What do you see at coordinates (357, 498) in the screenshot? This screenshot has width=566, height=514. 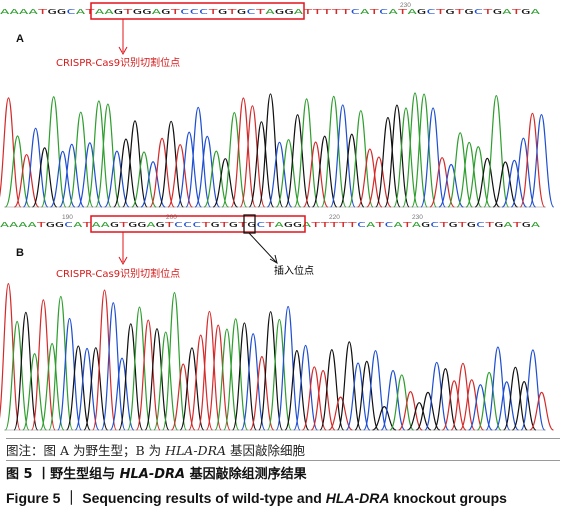 I see `en-title-gene: HLA-DRA` at bounding box center [357, 498].